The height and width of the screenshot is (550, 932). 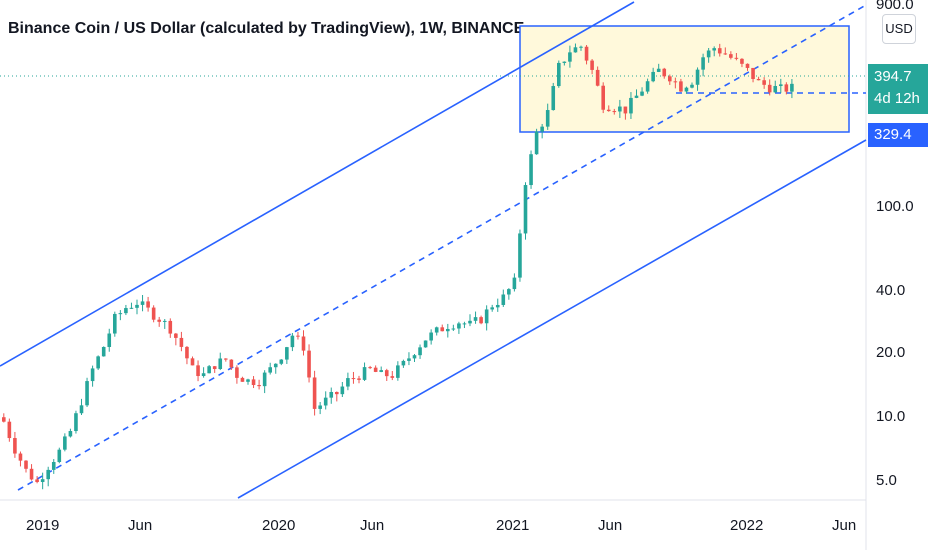 What do you see at coordinates (898, 135) in the screenshot?
I see `level-price-label: 329.4` at bounding box center [898, 135].